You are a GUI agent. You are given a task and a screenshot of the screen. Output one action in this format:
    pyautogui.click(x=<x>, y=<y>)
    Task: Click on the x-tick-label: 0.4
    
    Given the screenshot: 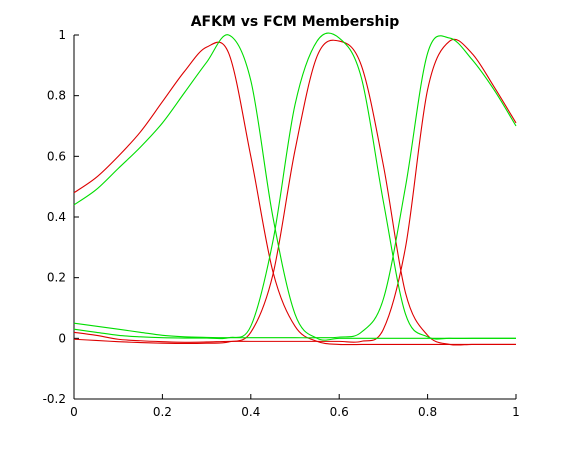 What is the action you would take?
    pyautogui.click(x=250, y=412)
    